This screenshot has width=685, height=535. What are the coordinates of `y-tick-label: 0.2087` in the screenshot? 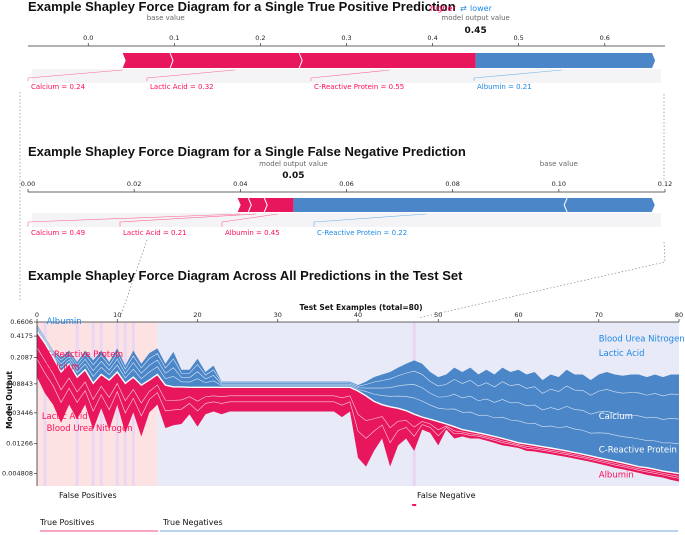 It's located at (21, 357).